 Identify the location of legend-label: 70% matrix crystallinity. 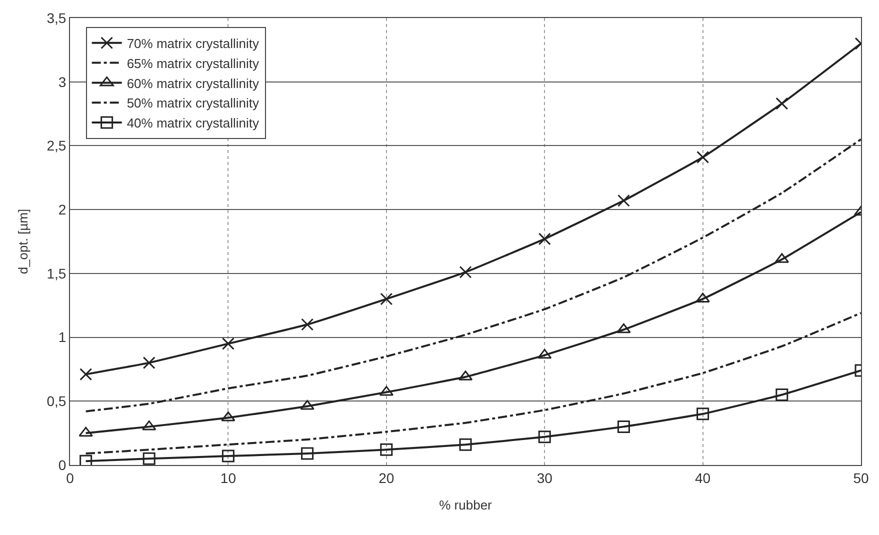
(193, 43).